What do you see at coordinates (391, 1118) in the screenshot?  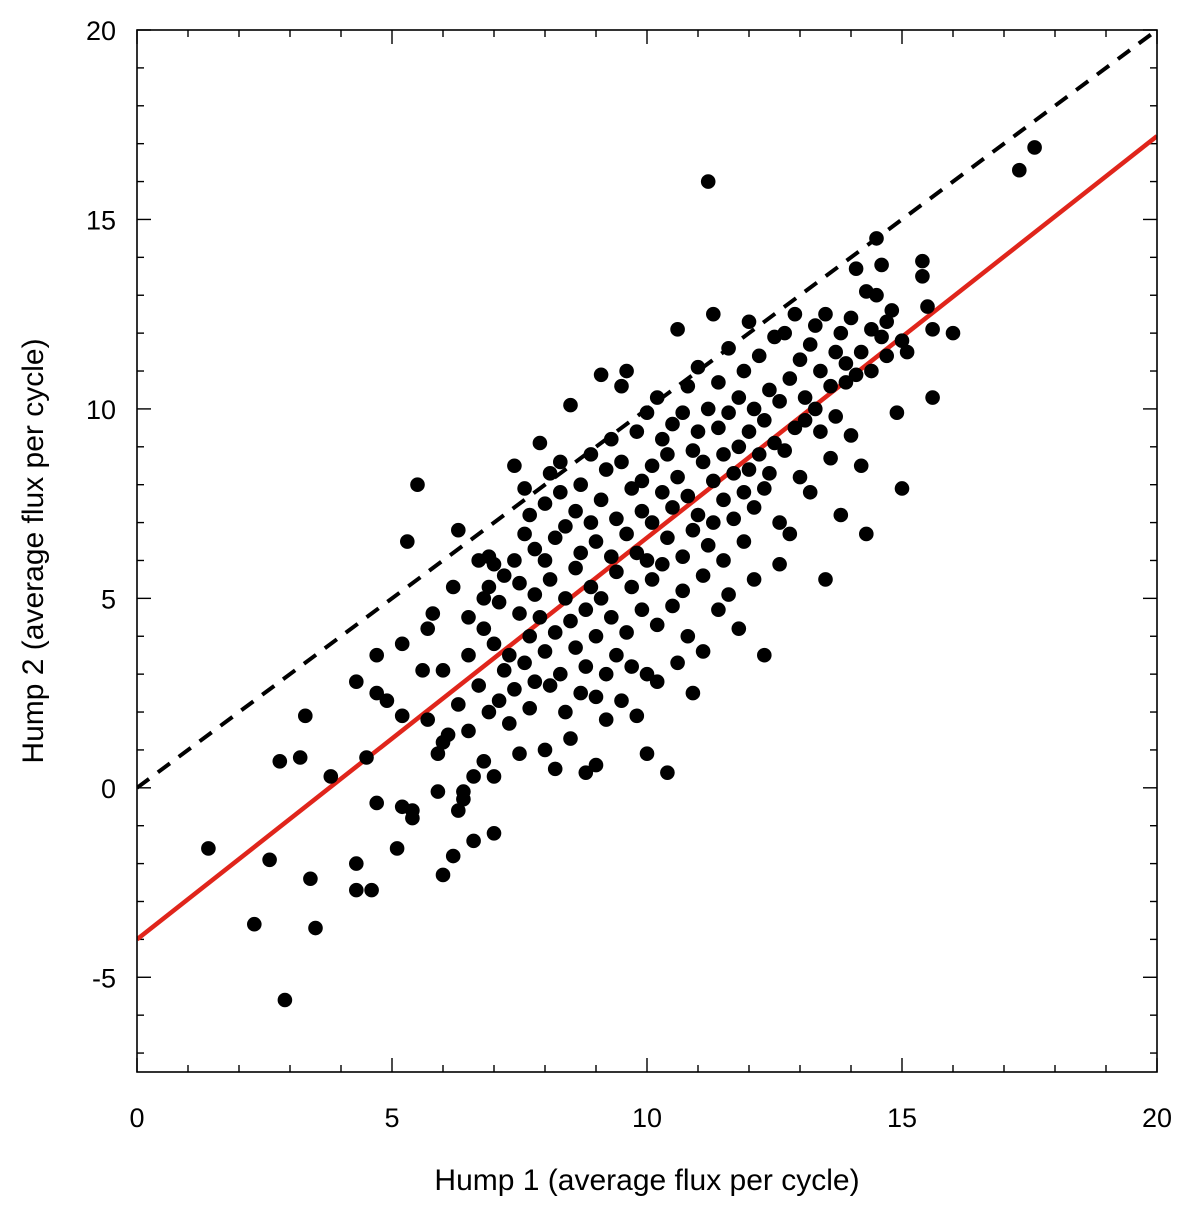 I see `x-tick-label: 5` at bounding box center [391, 1118].